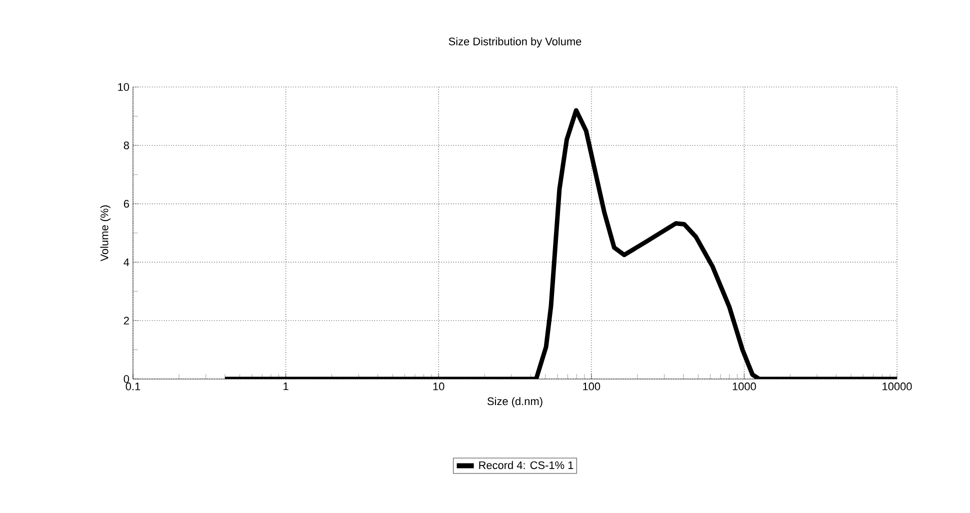 The height and width of the screenshot is (513, 970). I want to click on y-tick-label: 8, so click(126, 146).